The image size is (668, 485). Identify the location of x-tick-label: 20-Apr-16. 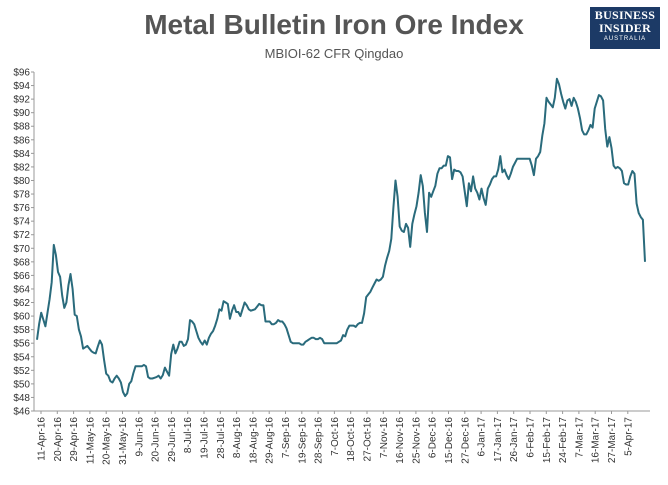
(58, 439).